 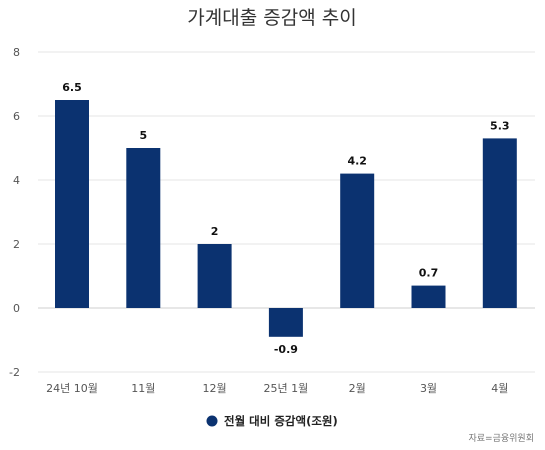 What do you see at coordinates (143, 135) in the screenshot?
I see `data-label: 5` at bounding box center [143, 135].